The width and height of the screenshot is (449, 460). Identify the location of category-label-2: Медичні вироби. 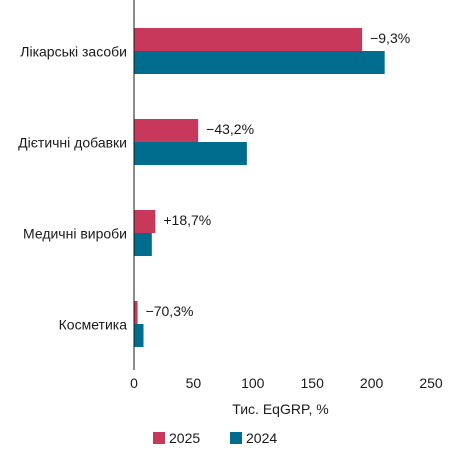
(75, 234).